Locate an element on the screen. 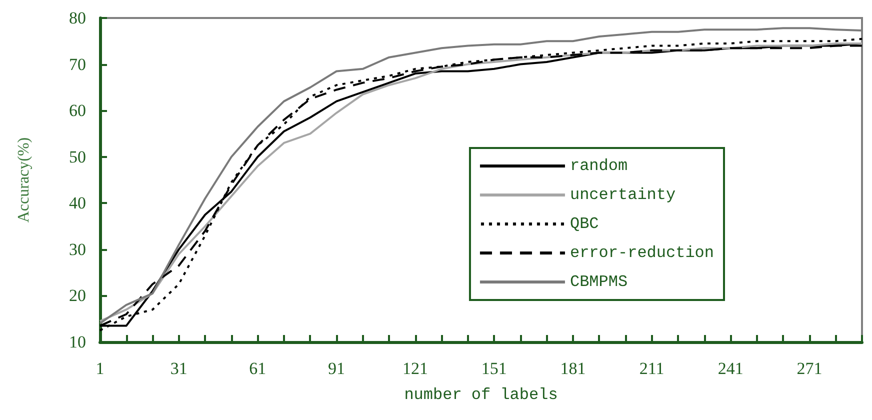 This screenshot has width=872, height=420. legend-label: error-reduction is located at coordinates (642, 253).